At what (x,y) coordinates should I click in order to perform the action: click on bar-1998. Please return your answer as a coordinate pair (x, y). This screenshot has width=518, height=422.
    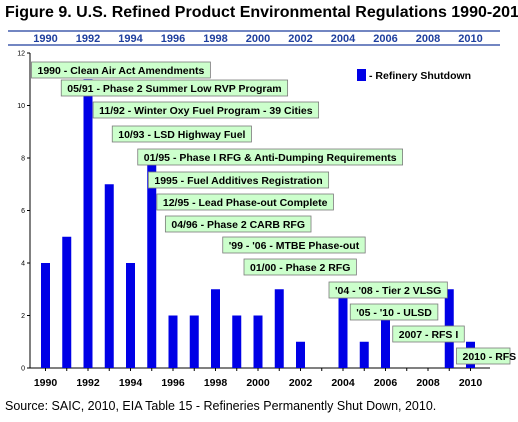
    Looking at the image, I should click on (215, 328).